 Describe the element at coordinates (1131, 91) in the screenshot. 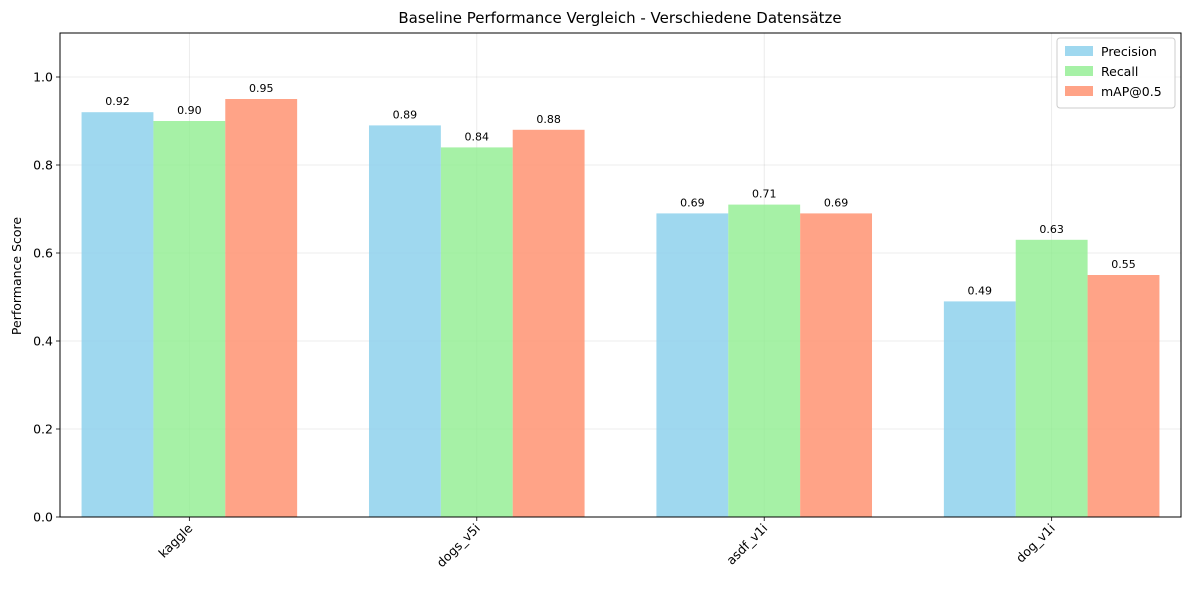

I see `legend-label: mAP@0.5` at that location.